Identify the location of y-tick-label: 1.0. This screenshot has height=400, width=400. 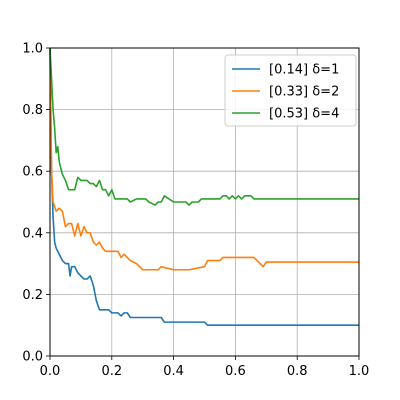
(32, 49).